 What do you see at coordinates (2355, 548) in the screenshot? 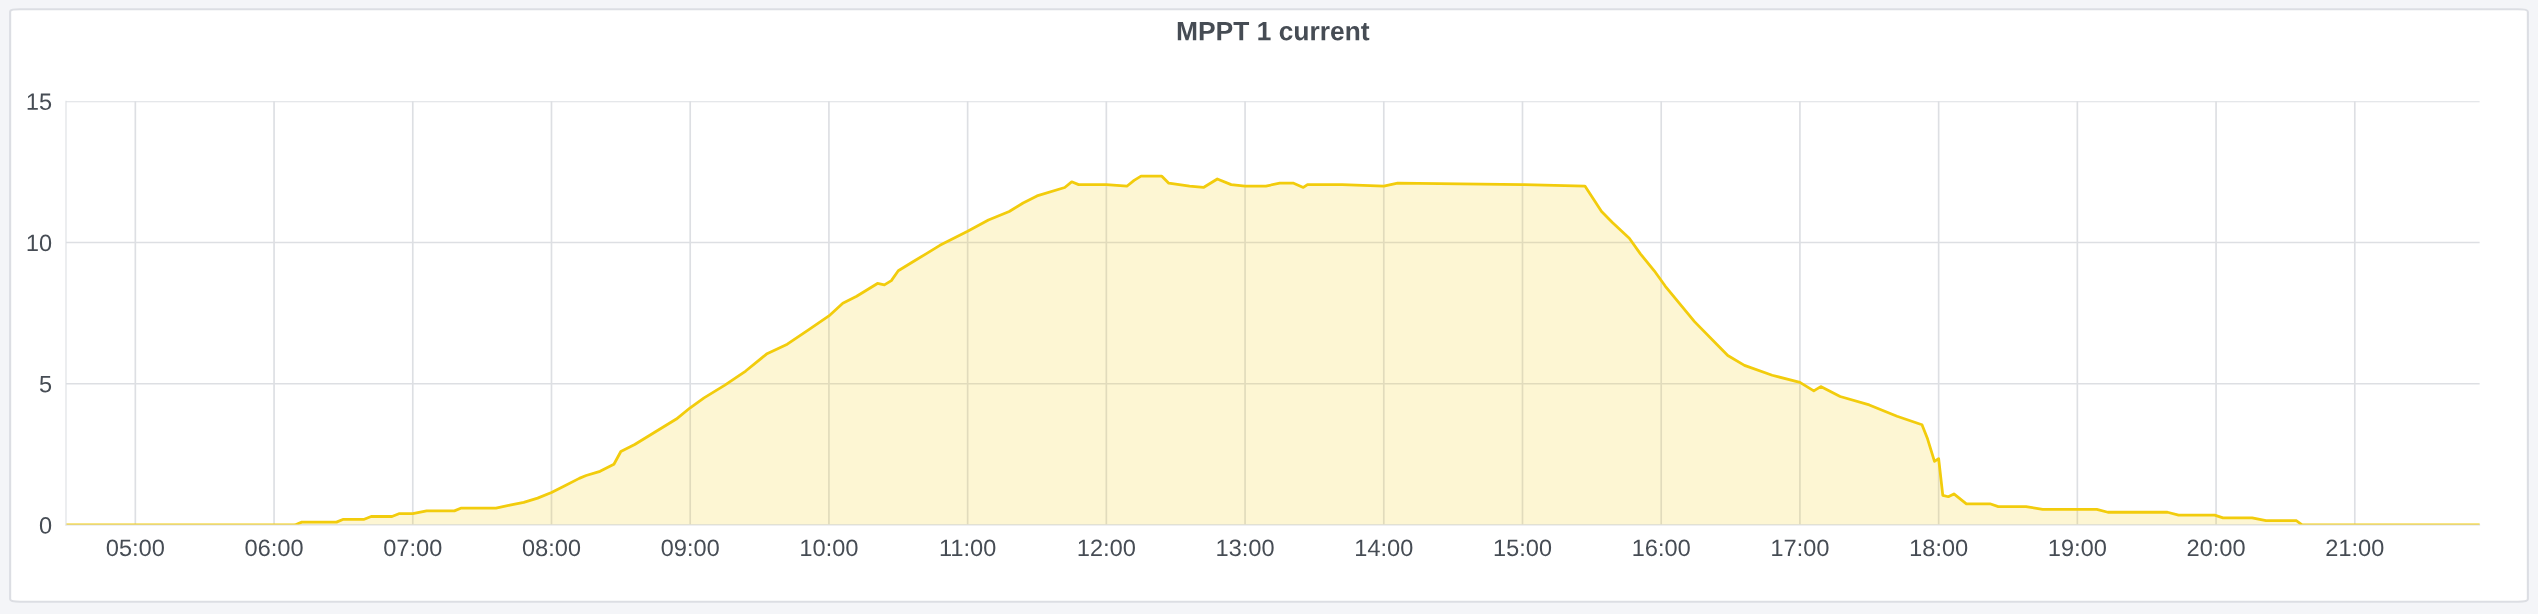
I see `x-tick-label: 21:00` at bounding box center [2355, 548].